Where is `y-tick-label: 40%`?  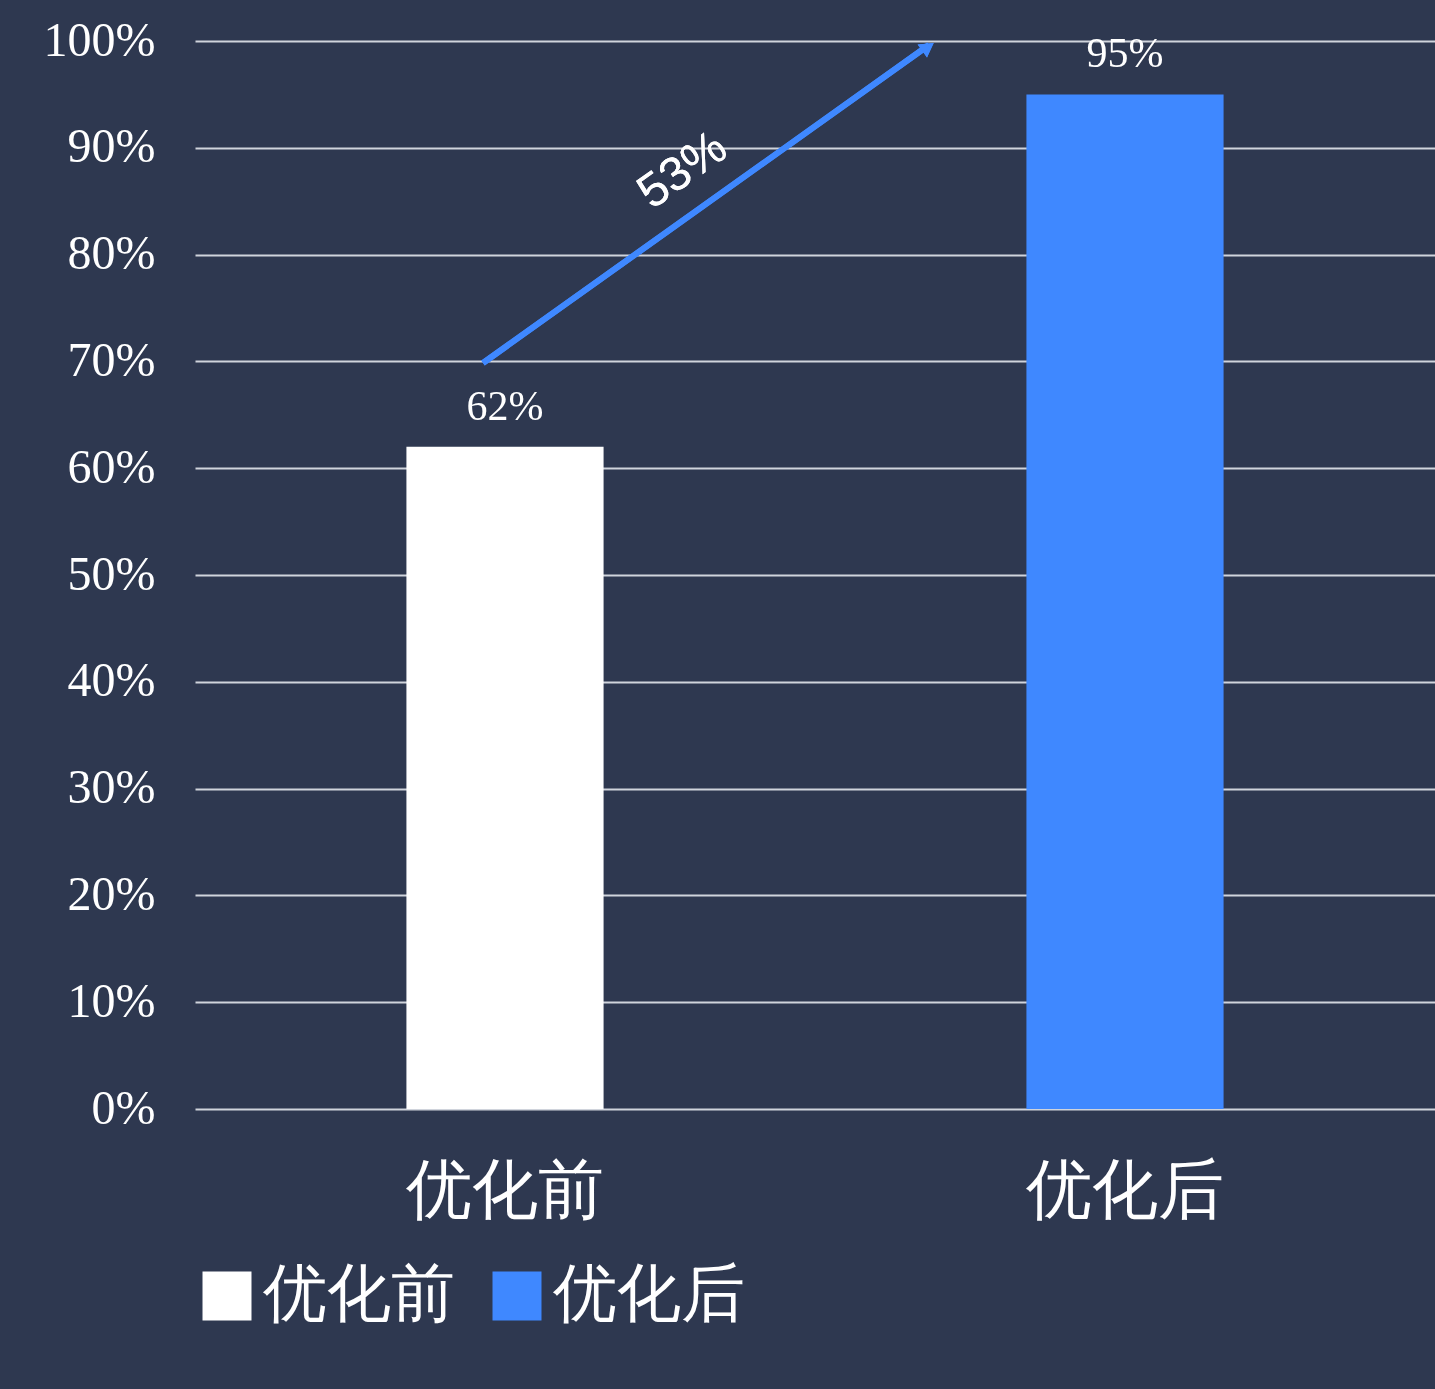 y-tick-label: 40% is located at coordinates (111, 680).